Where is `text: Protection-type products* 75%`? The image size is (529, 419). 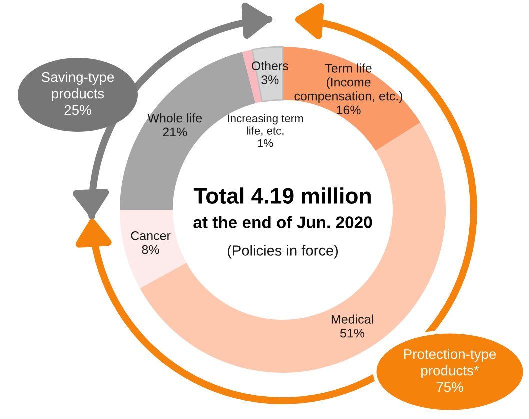
text: Protection-type products* 75% is located at coordinates (450, 370).